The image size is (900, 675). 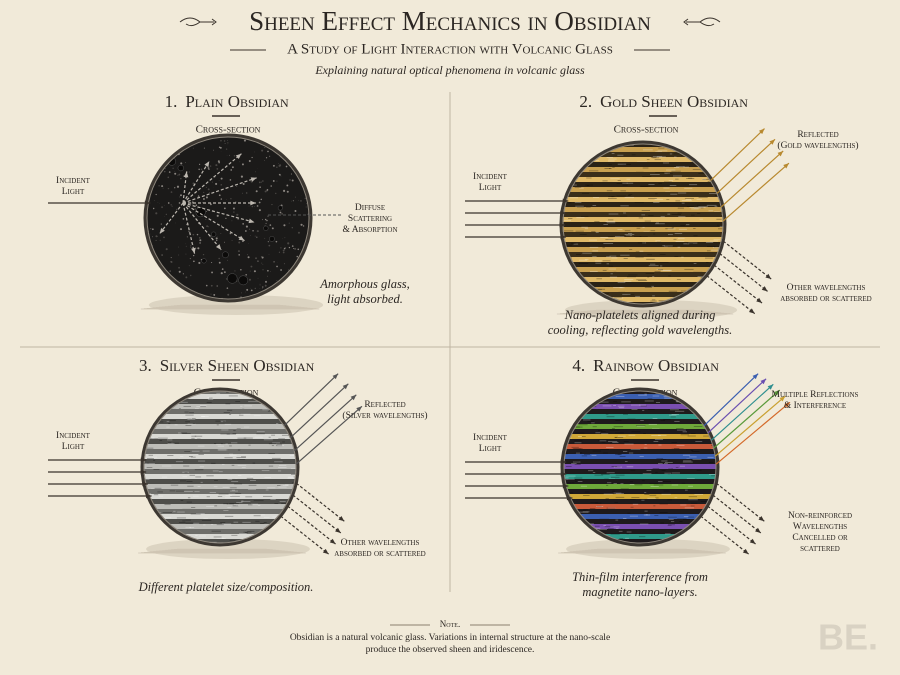 What do you see at coordinates (228, 218) in the screenshot?
I see `cross-section` at bounding box center [228, 218].